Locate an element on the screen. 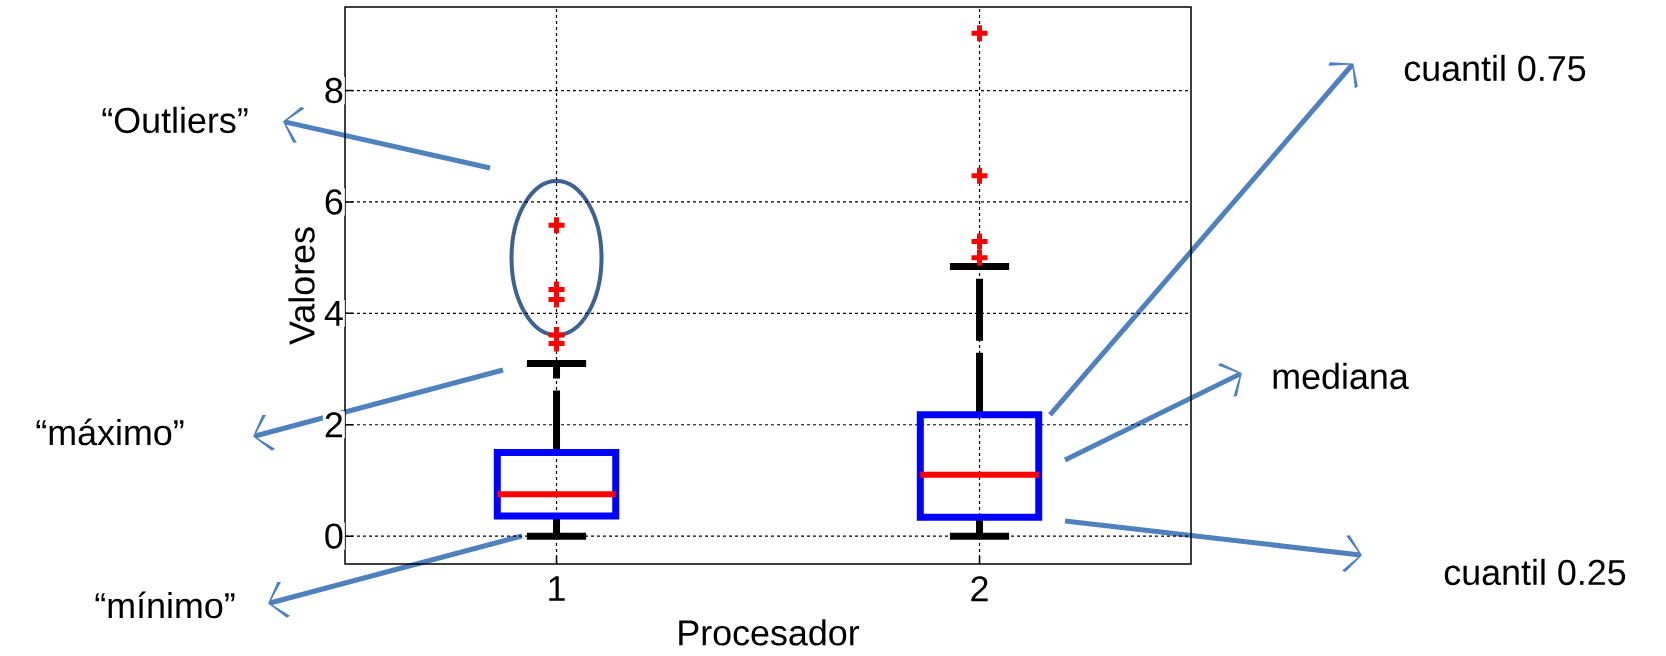  y-tick-label: 0 is located at coordinates (334, 536).